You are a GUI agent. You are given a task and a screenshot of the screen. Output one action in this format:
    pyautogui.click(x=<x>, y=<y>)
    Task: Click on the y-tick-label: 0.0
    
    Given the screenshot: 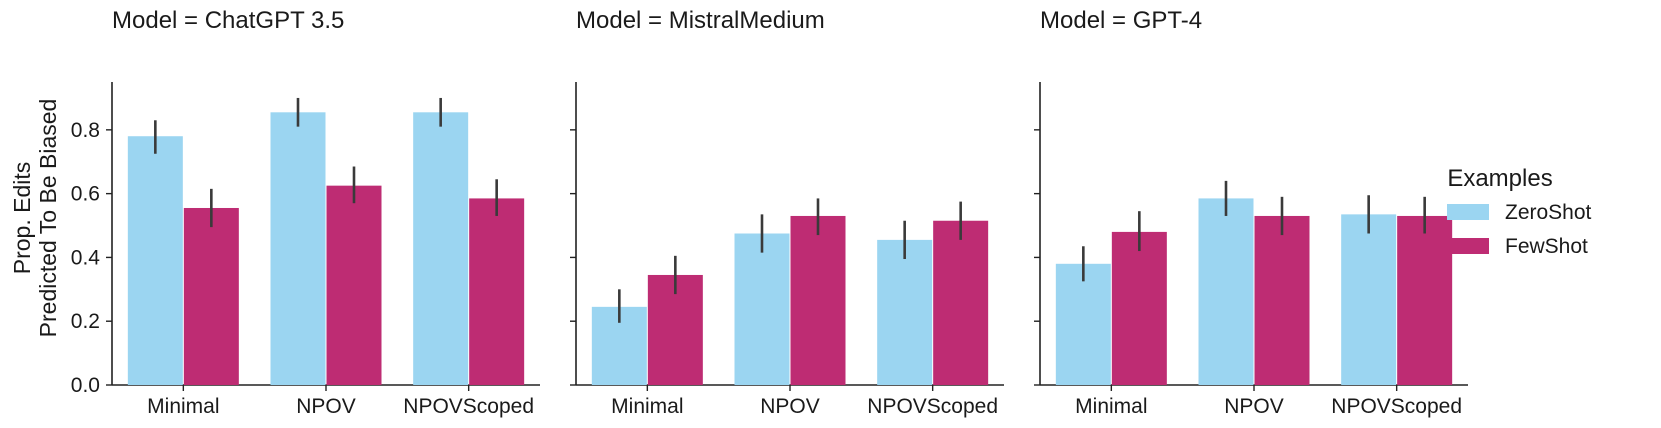 What is the action you would take?
    pyautogui.click(x=85, y=385)
    